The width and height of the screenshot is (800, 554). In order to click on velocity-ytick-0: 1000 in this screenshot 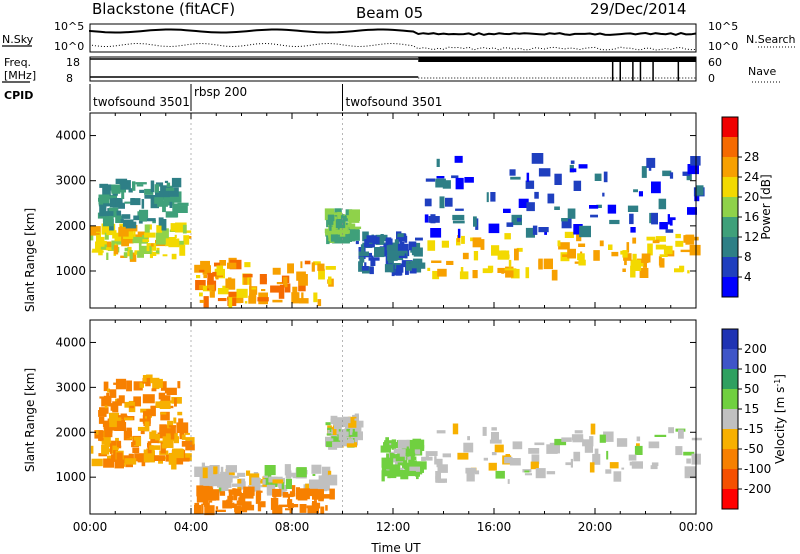, I will do `click(70, 477)`.